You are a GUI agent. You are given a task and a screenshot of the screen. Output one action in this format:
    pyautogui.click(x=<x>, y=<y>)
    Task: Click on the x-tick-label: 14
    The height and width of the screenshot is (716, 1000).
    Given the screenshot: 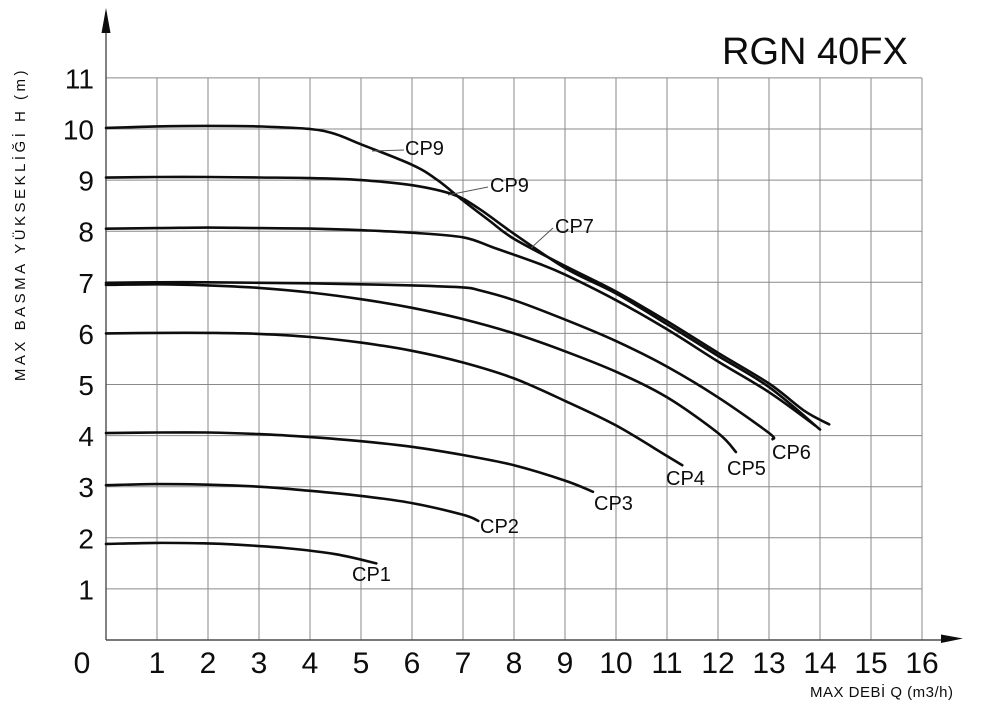 What is the action you would take?
    pyautogui.click(x=819, y=663)
    